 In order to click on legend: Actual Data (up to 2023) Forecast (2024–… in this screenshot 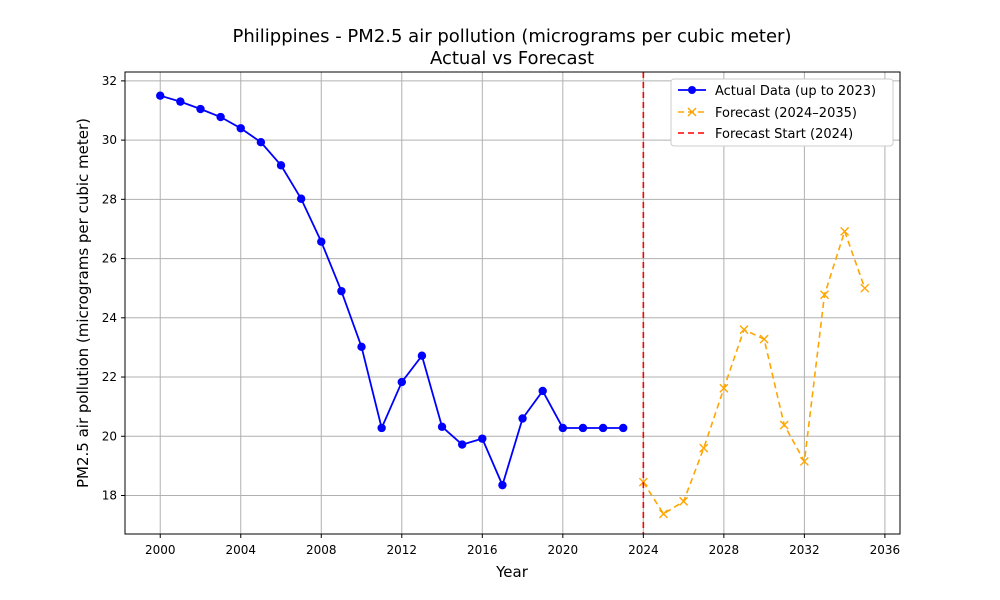, I will do `click(782, 112)`.